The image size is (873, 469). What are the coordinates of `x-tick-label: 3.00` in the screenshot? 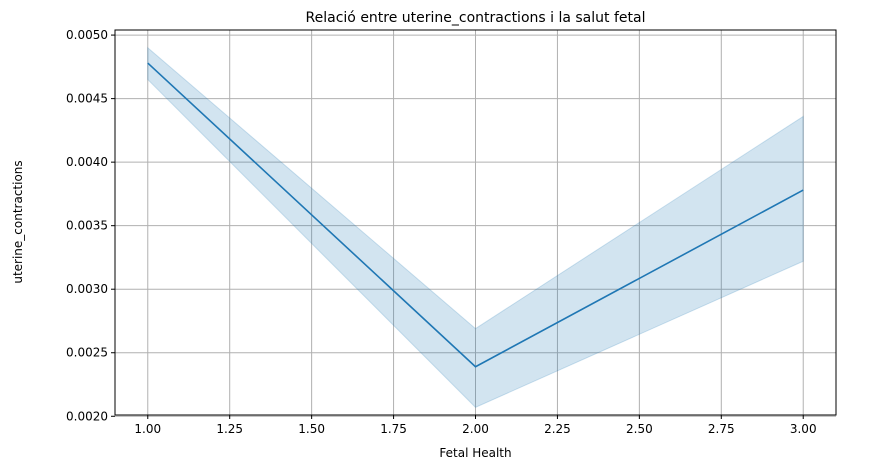 It's located at (803, 429).